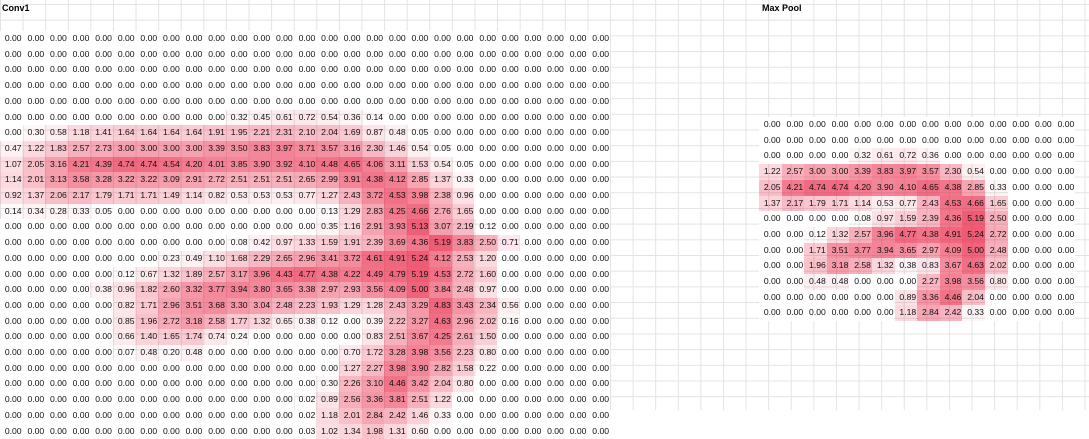  I want to click on cell: 0.53, so click(282, 196).